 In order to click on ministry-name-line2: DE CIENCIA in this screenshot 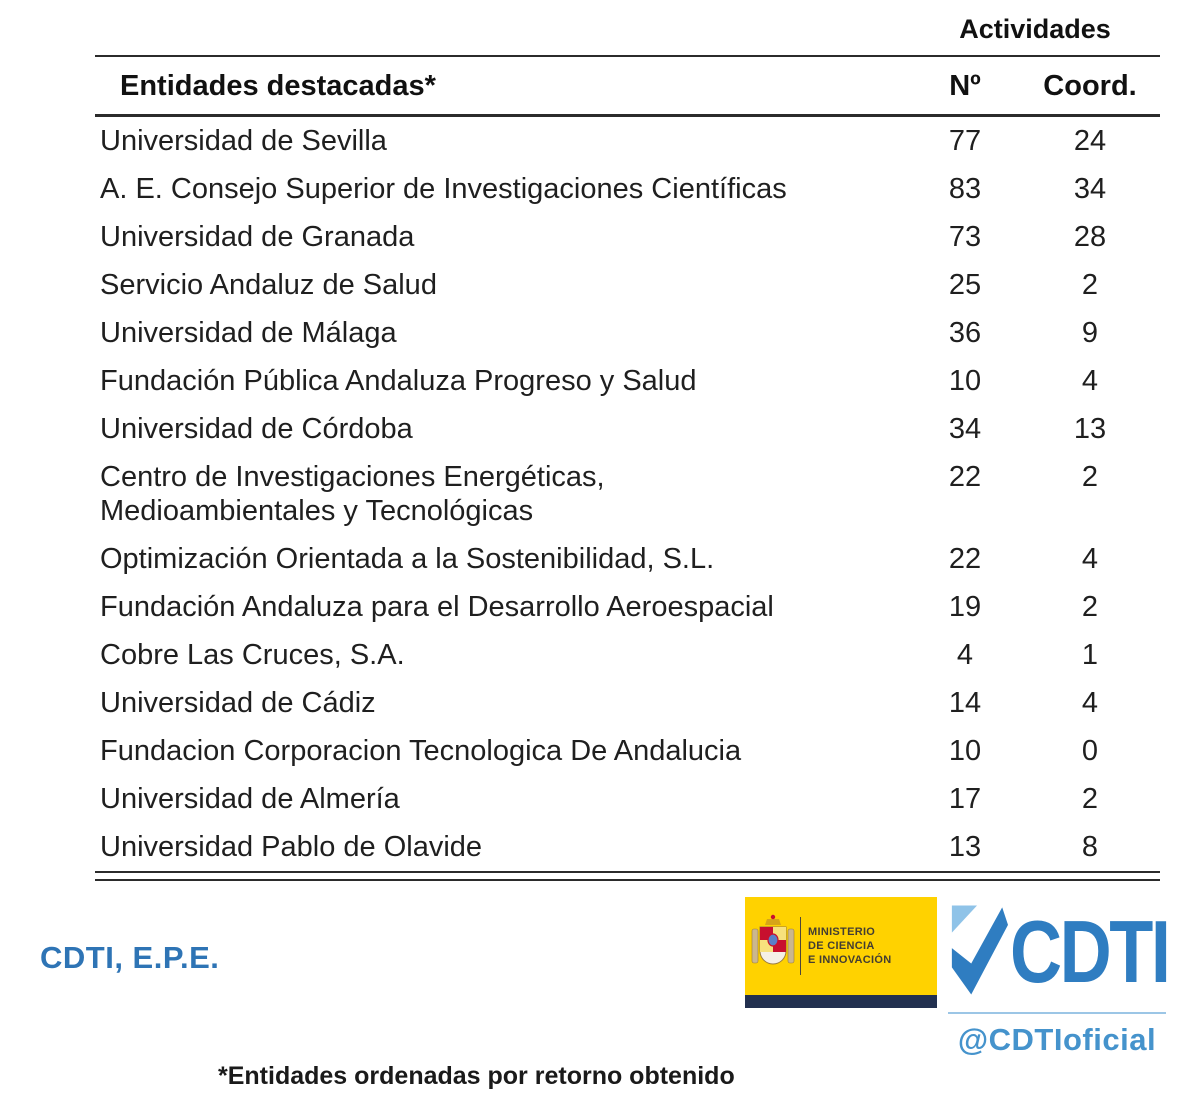, I will do `click(841, 946)`.